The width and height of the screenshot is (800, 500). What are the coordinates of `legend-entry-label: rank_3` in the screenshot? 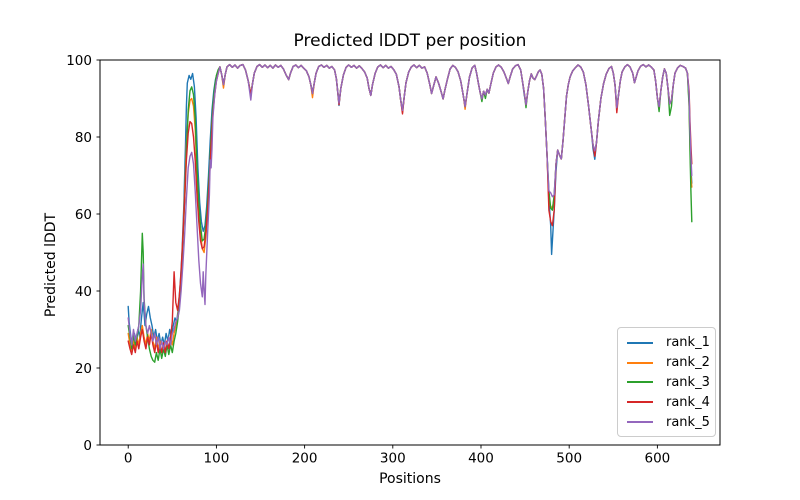 It's located at (688, 382).